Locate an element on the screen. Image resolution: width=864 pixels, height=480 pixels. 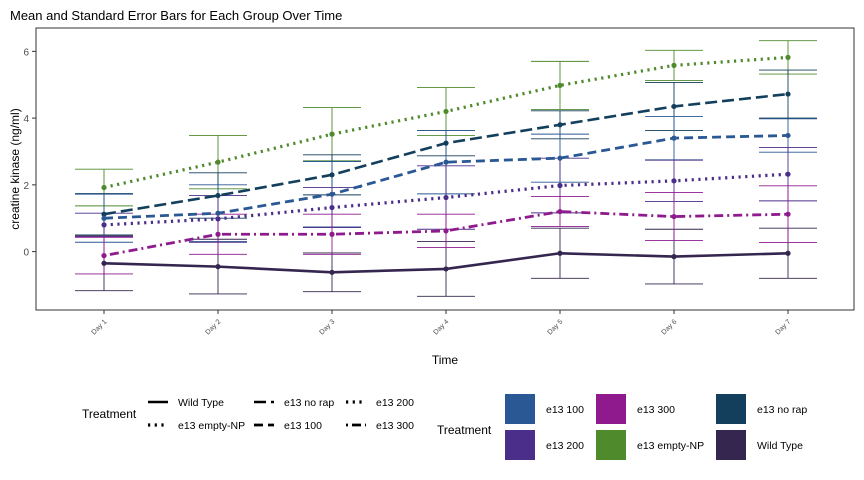
y-tick-label: 6 is located at coordinates (26, 52).